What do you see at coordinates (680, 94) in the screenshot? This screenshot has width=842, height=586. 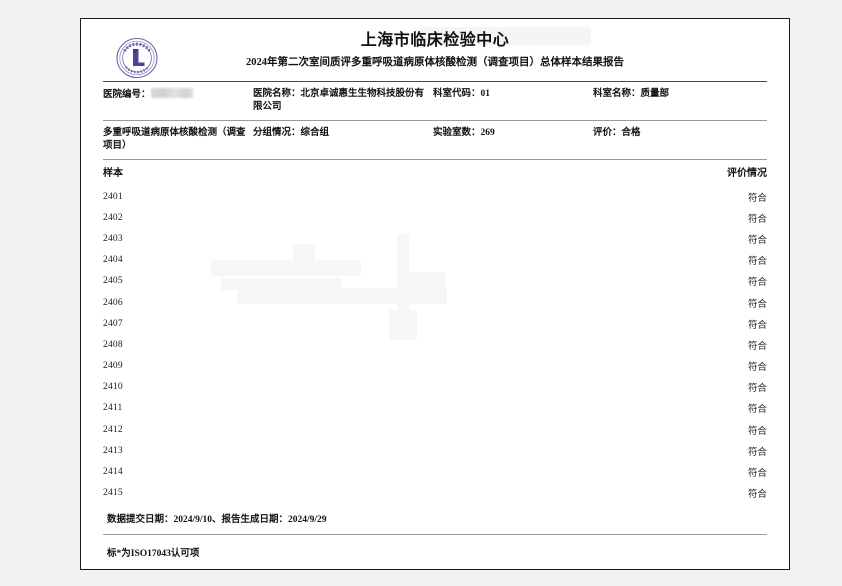 I see `field-department-name: 科室名称：质量部` at bounding box center [680, 94].